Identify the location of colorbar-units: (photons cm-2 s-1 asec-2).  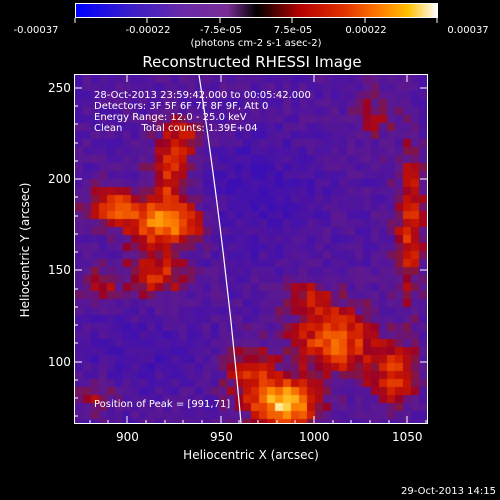
(256, 43).